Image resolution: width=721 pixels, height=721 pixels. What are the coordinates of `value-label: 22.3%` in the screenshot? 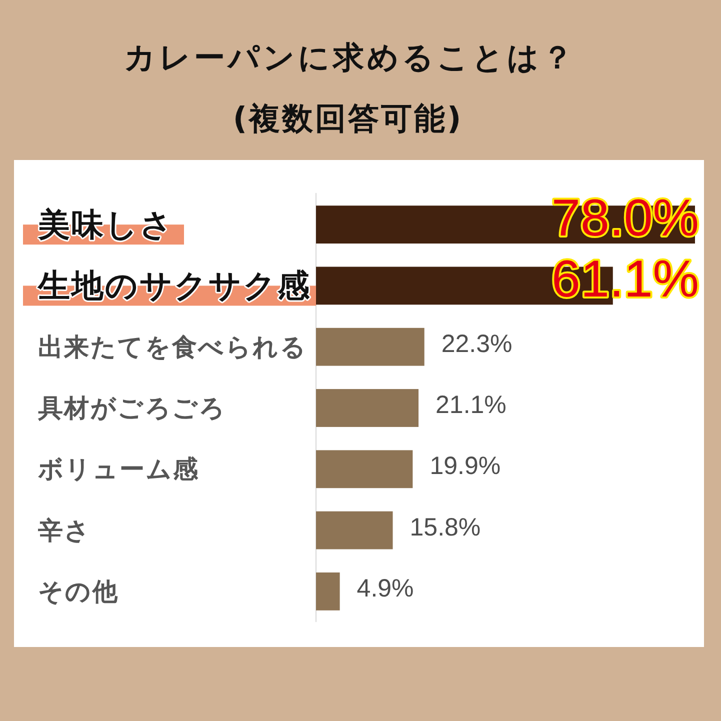 It's located at (476, 344).